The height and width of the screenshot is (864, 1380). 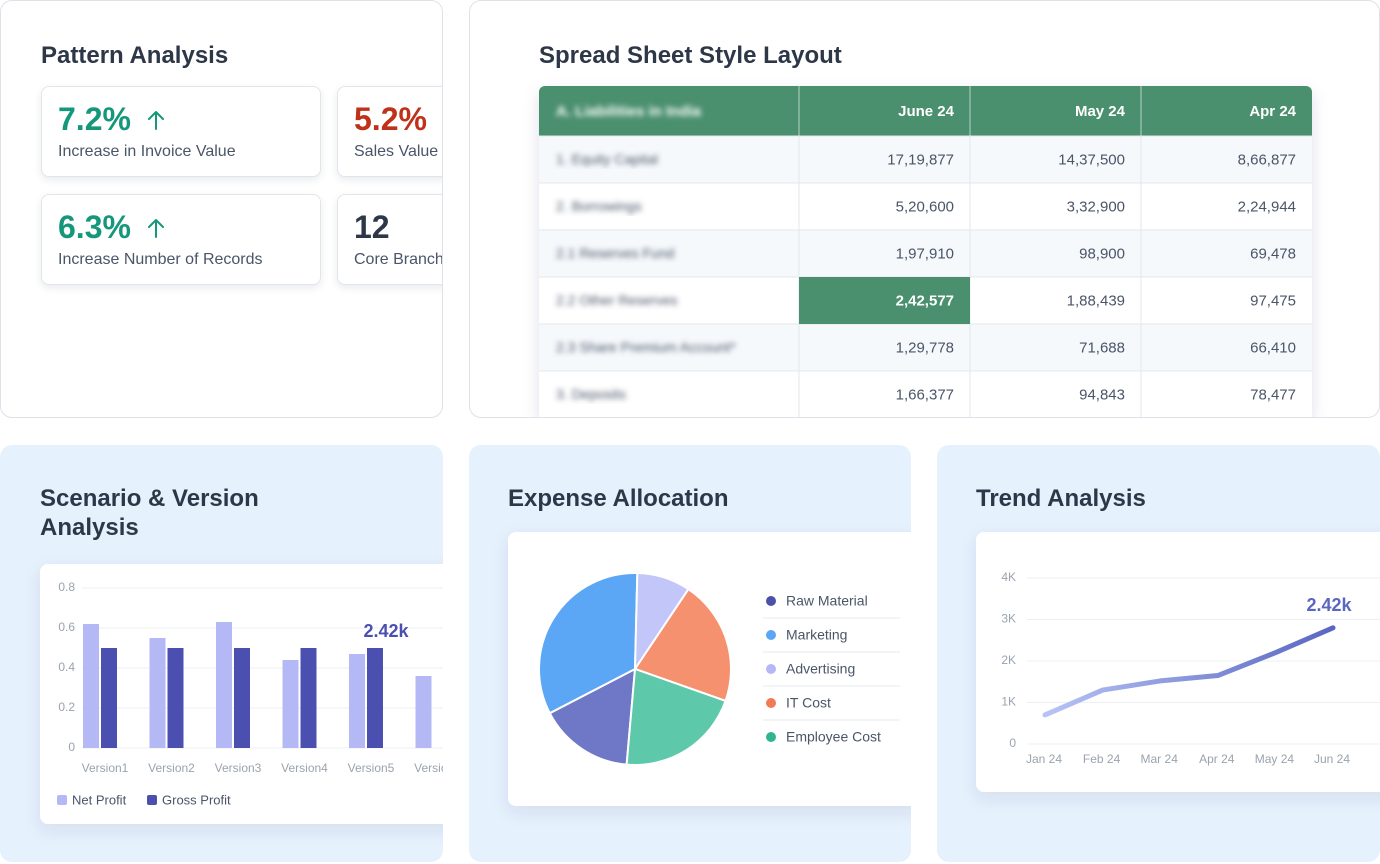 What do you see at coordinates (833, 737) in the screenshot?
I see `legend-label: Employee Cost` at bounding box center [833, 737].